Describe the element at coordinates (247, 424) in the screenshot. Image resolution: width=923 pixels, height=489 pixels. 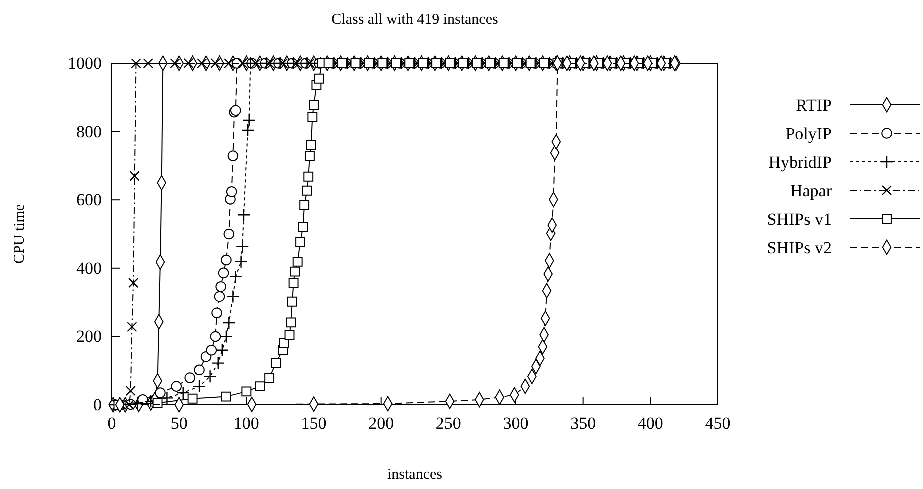
I see `x-tick-label: 100` at that location.